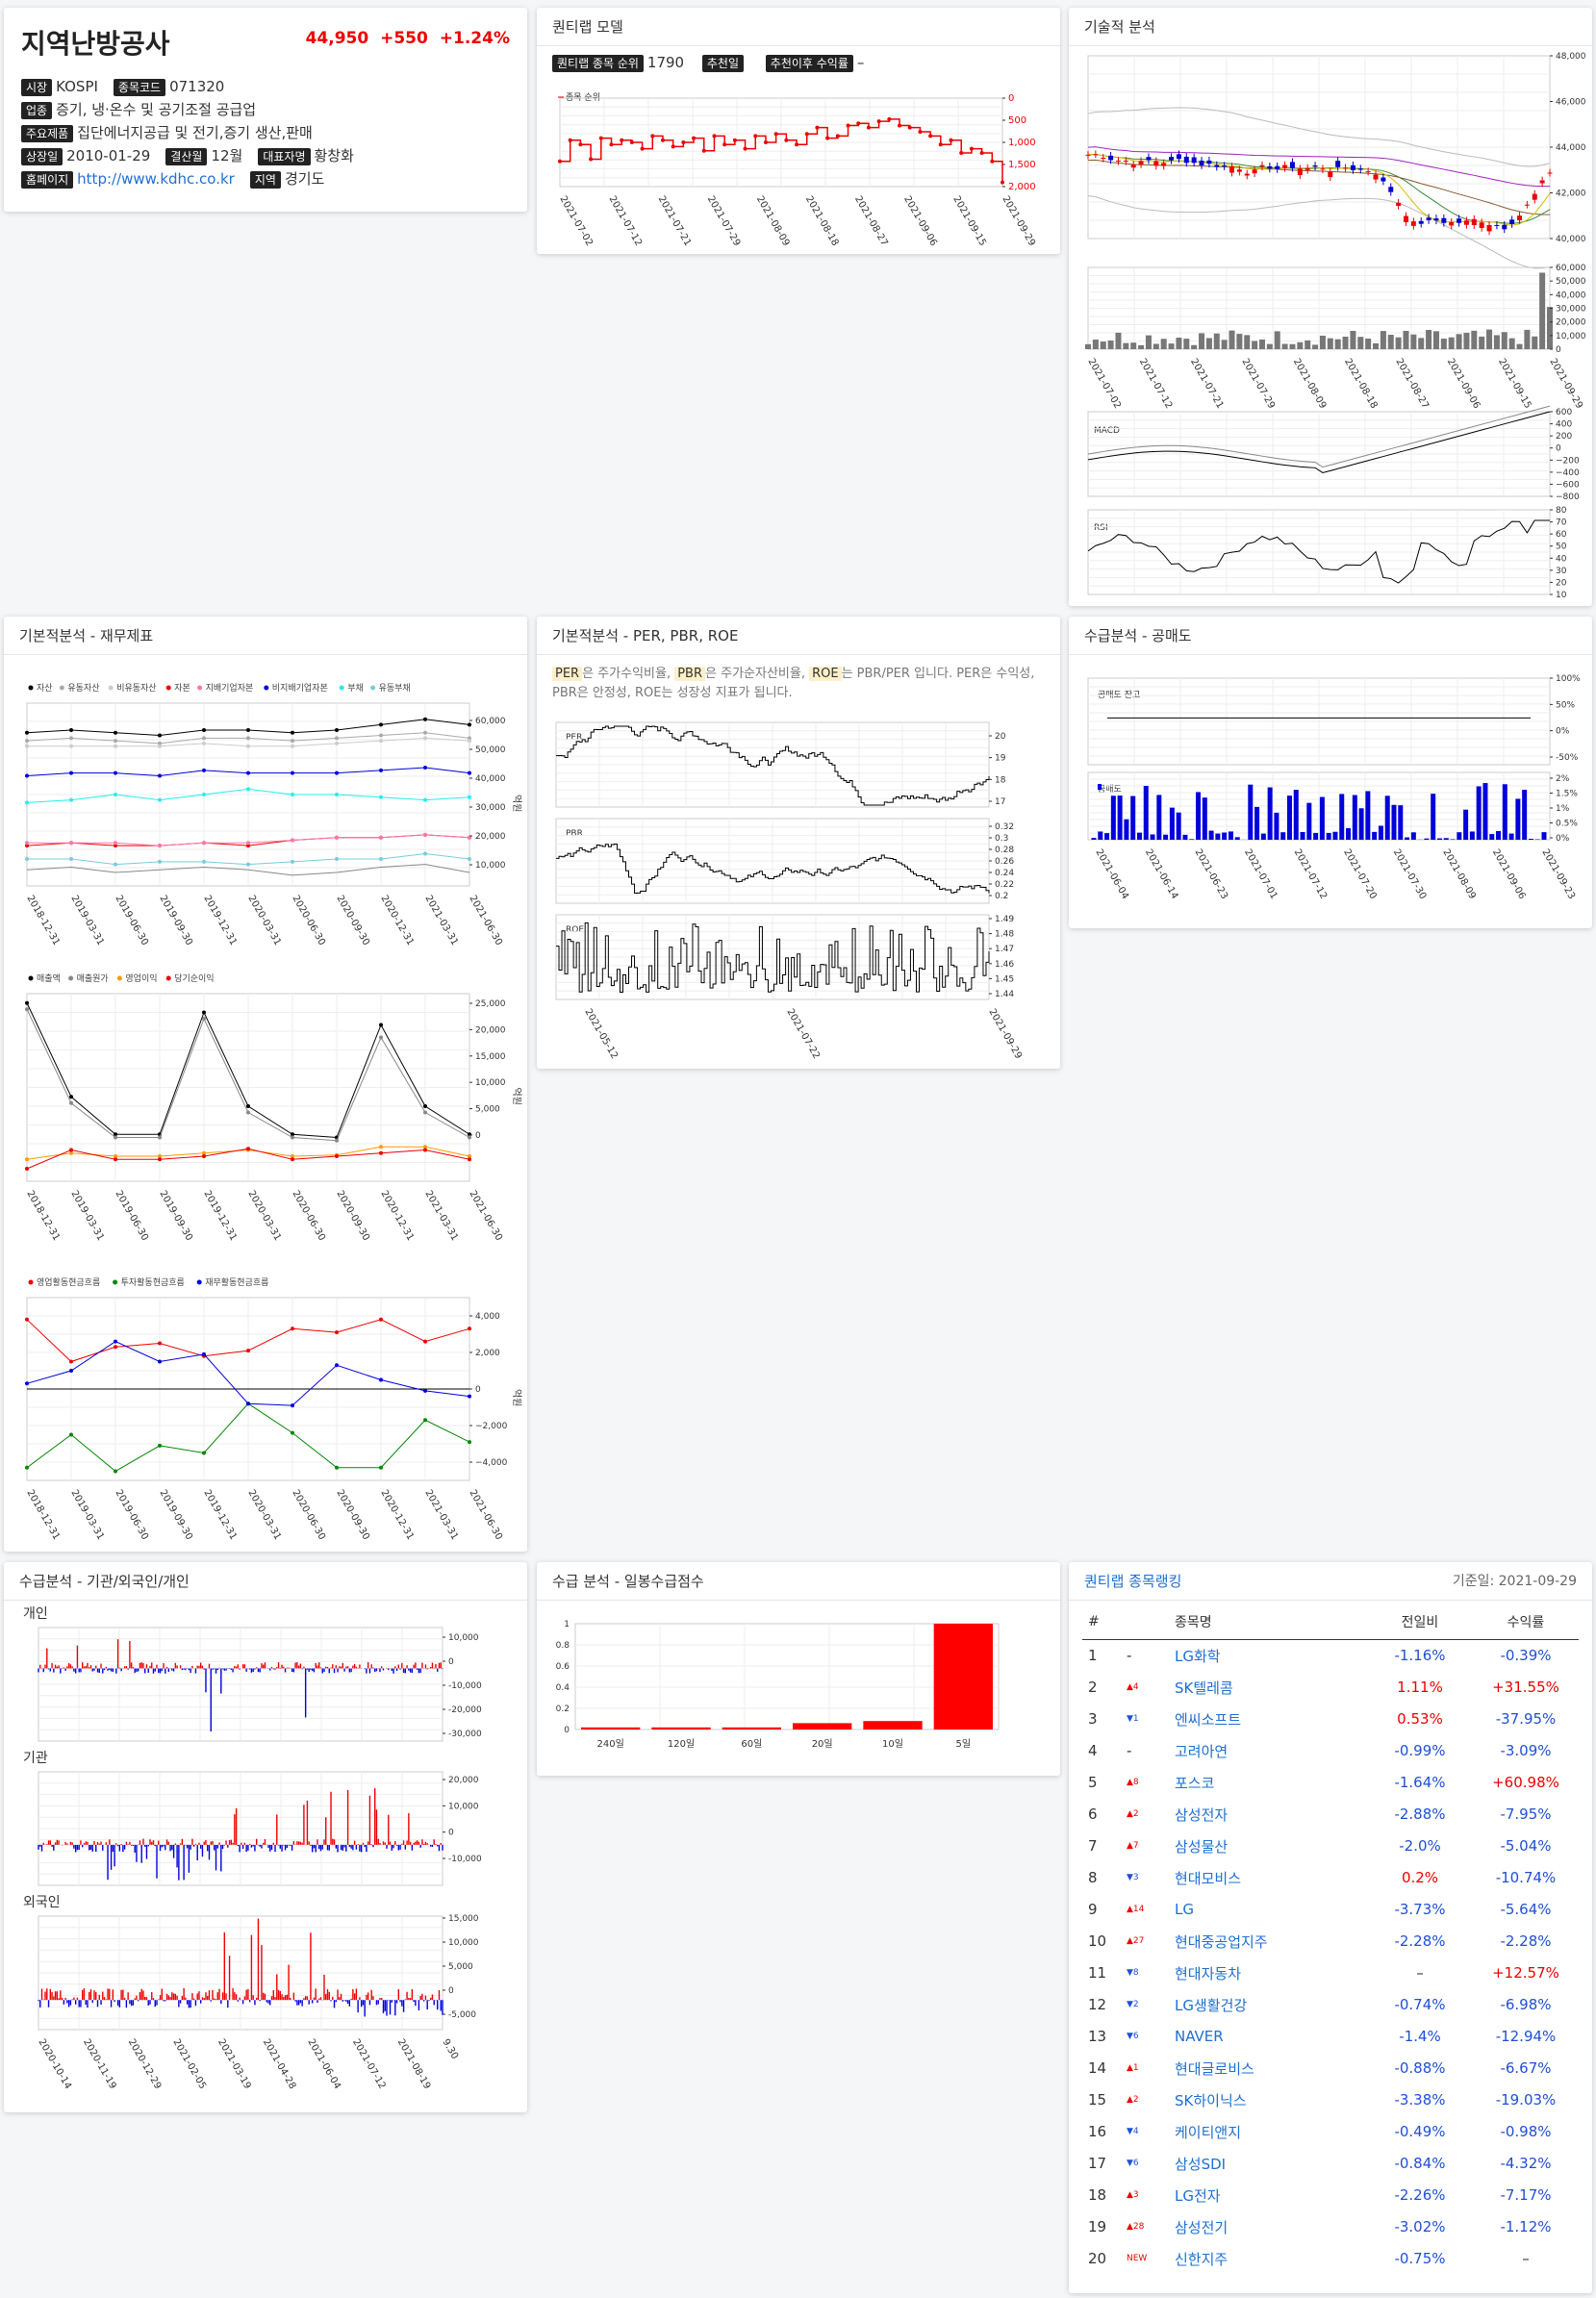  Describe the element at coordinates (1198, 2195) in the screenshot. I see `stock-name-link: LG전자` at that location.